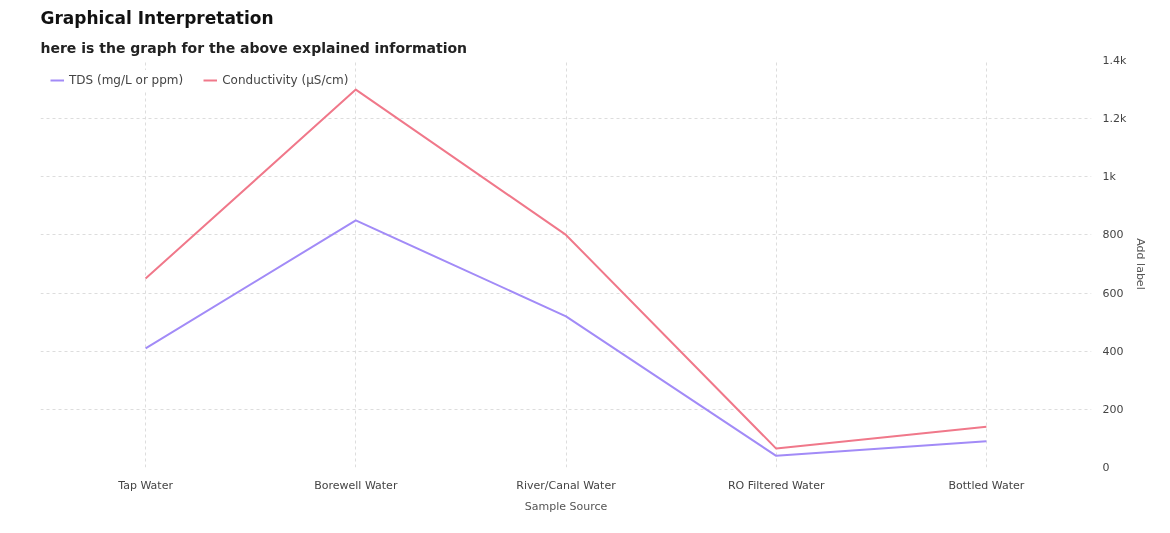 Image resolution: width=1170 pixels, height=533 pixels. Describe the element at coordinates (1141, 264) in the screenshot. I see `y-axis-title: Add label` at that location.